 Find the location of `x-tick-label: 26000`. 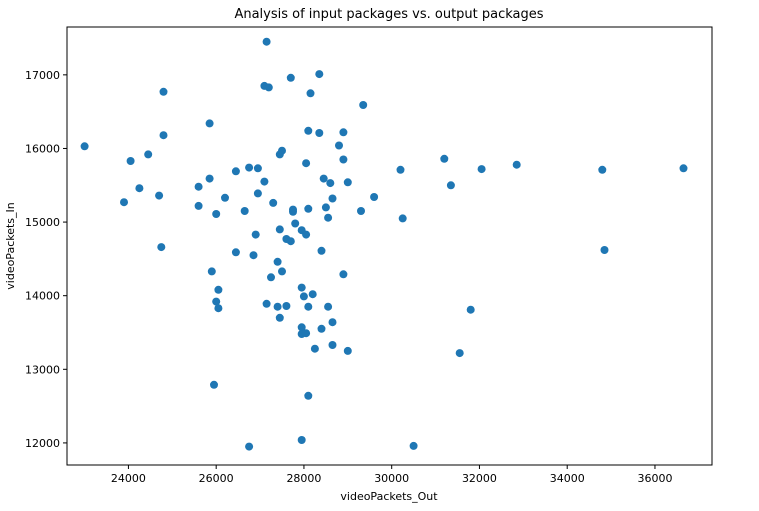

x-tick-label: 26000 is located at coordinates (216, 478).